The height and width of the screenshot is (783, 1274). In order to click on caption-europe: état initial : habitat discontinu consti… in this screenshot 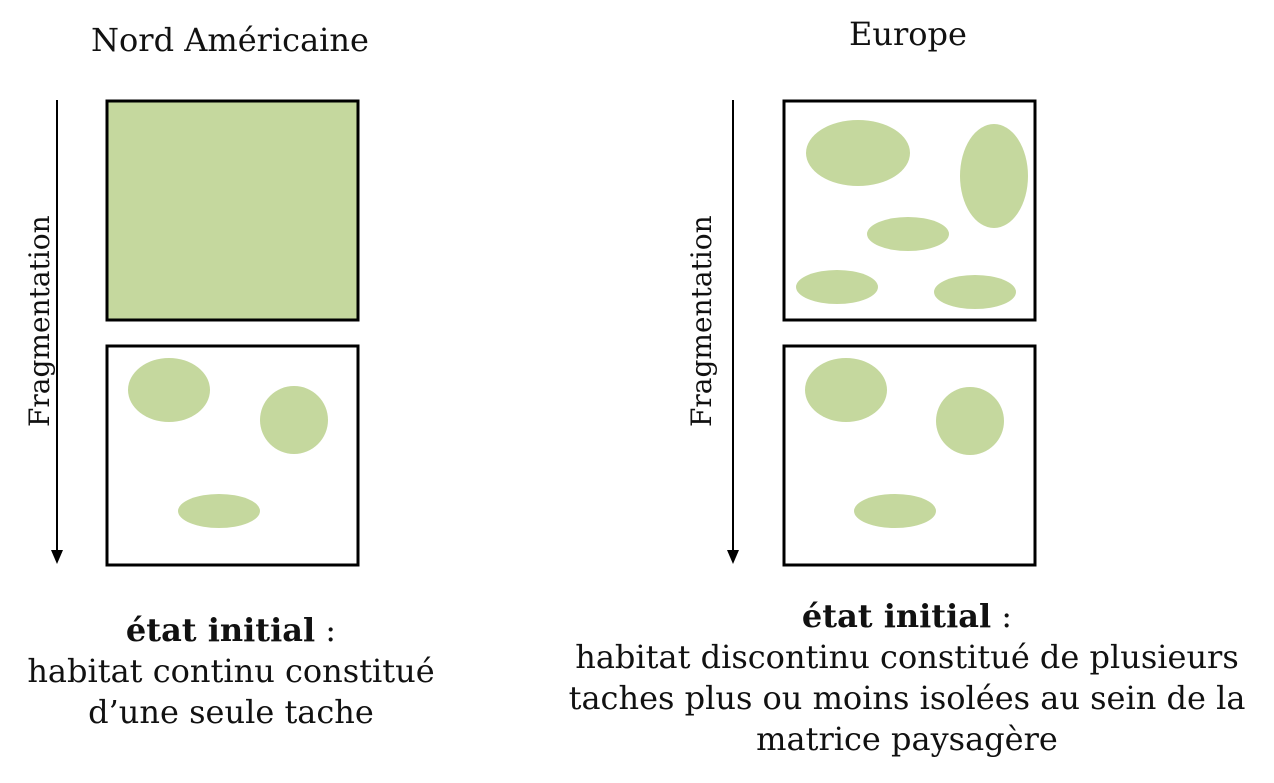, I will do `click(907, 678)`.